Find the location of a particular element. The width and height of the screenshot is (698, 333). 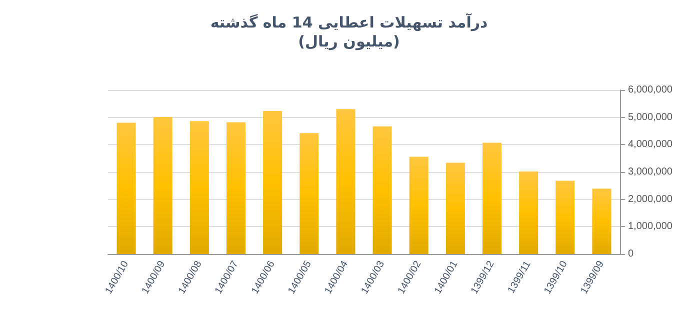

y-tick-label: 0 is located at coordinates (631, 254).